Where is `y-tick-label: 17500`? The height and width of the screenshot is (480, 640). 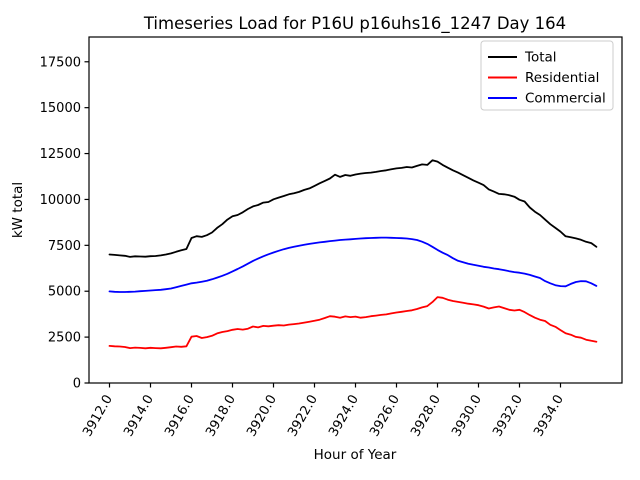
y-tick-label: 17500 is located at coordinates (60, 62).